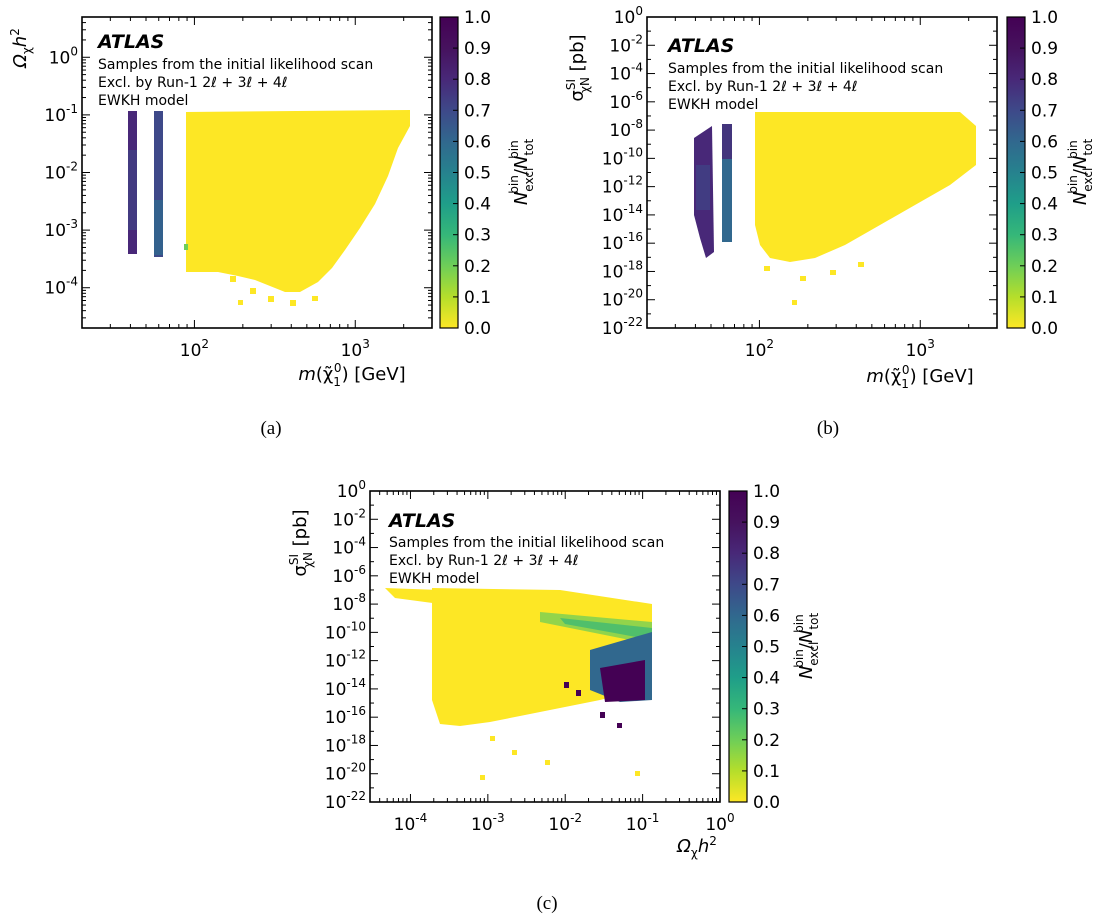 The image size is (1094, 914). What do you see at coordinates (193, 83) in the screenshot?
I see `panel-a-annotation-2: Excl. by Run-1 2ℓ + 3ℓ + 4ℓ` at bounding box center [193, 83].